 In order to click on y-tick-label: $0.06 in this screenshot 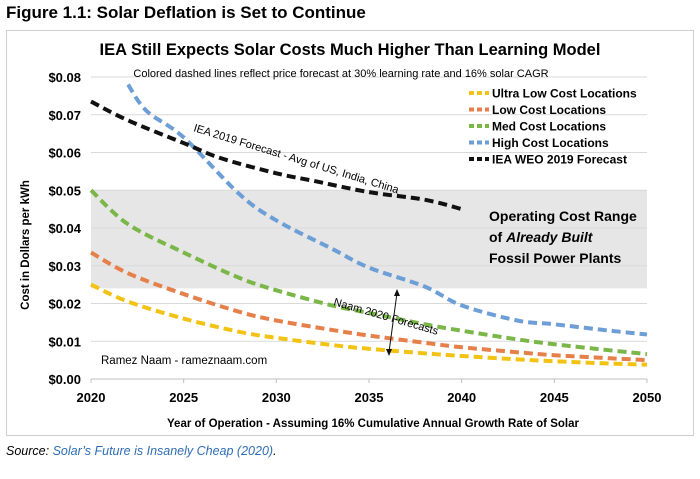, I will do `click(64, 153)`.